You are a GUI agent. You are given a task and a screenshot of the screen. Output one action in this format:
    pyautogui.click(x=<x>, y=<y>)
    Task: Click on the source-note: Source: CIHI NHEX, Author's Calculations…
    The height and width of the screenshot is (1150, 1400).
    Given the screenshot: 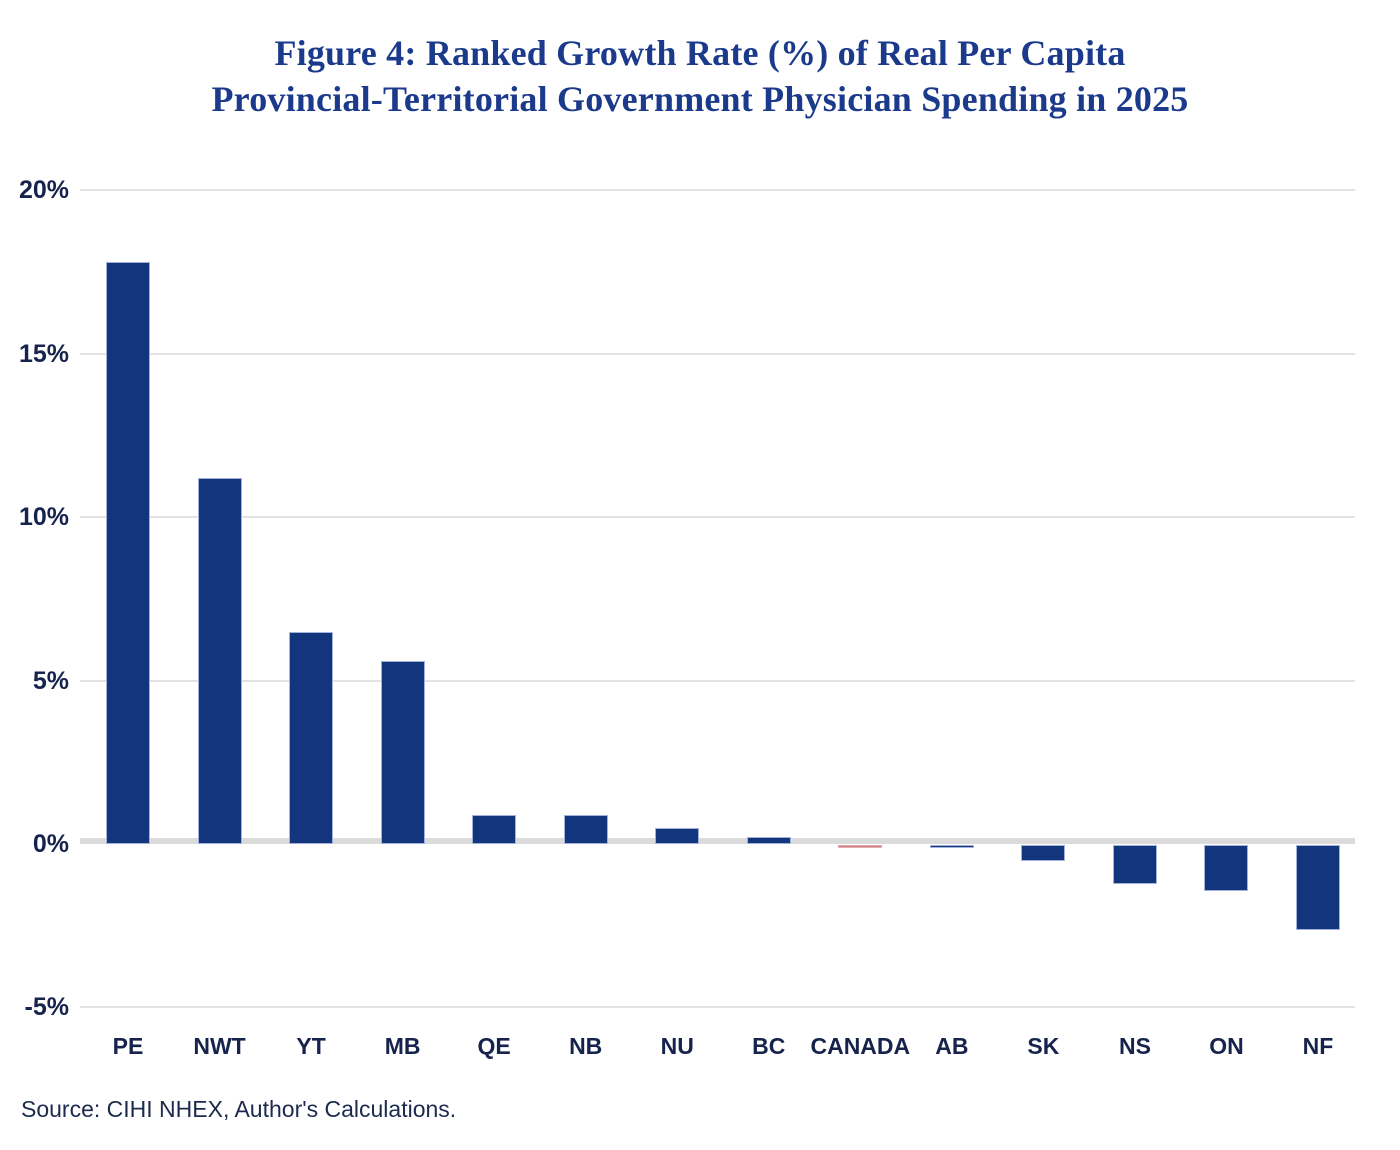 What is the action you would take?
    pyautogui.click(x=239, y=1109)
    